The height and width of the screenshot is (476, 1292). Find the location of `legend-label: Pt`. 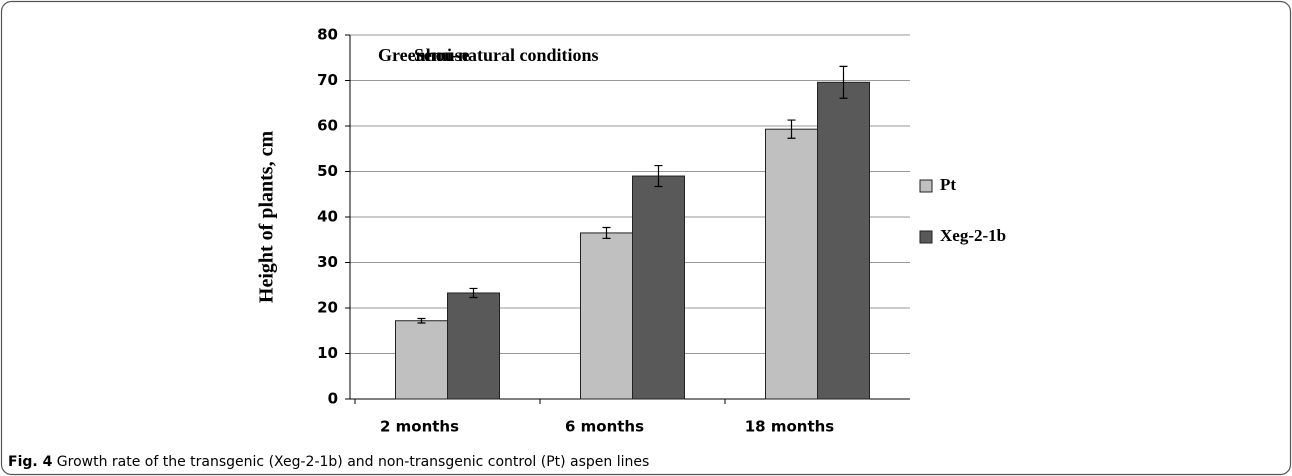

legend-label: Pt is located at coordinates (948, 184).